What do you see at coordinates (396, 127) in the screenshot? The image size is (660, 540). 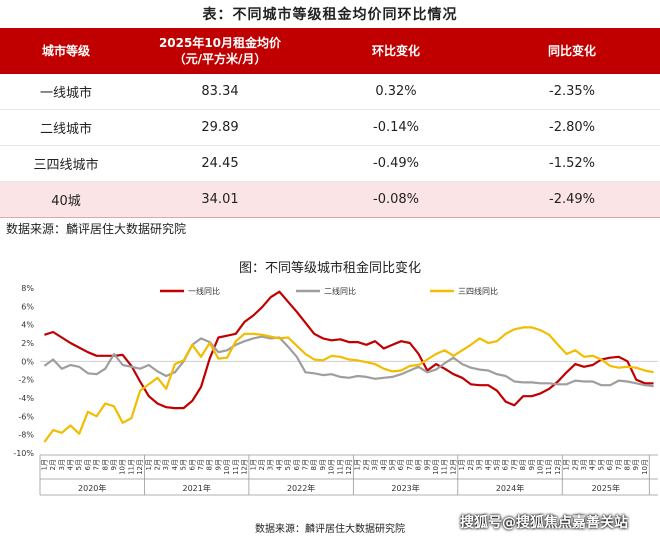 I see `cell-mom: -0.14%` at bounding box center [396, 127].